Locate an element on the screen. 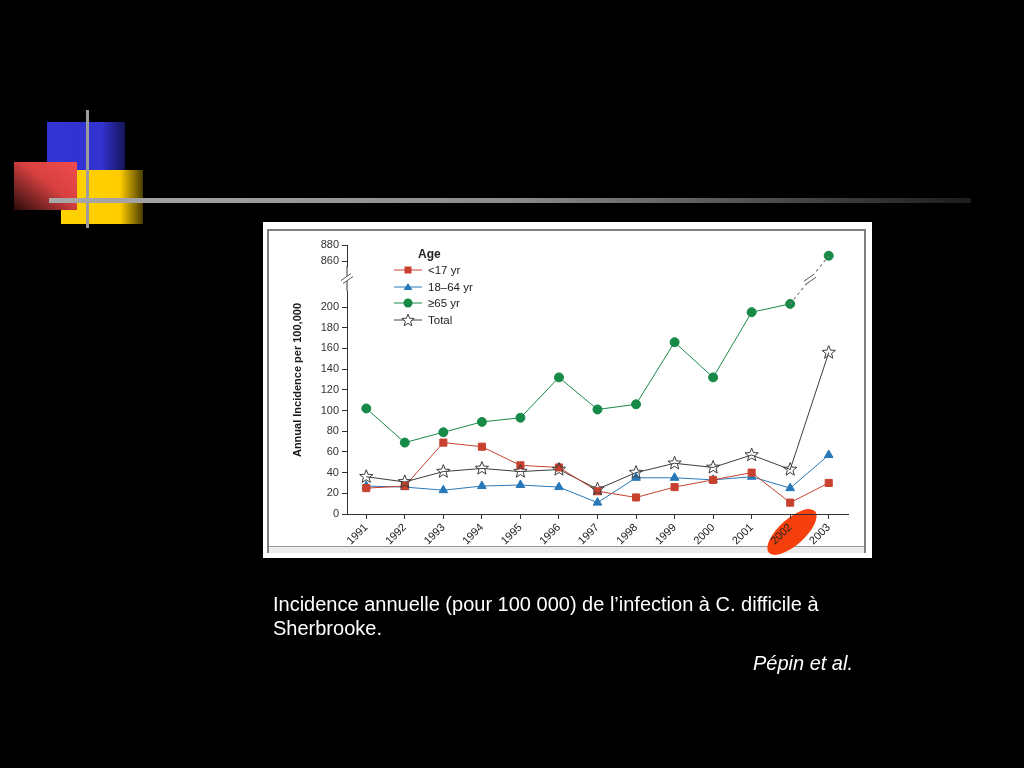 This screenshot has height=768, width=1024. legend-label: Total is located at coordinates (440, 319).